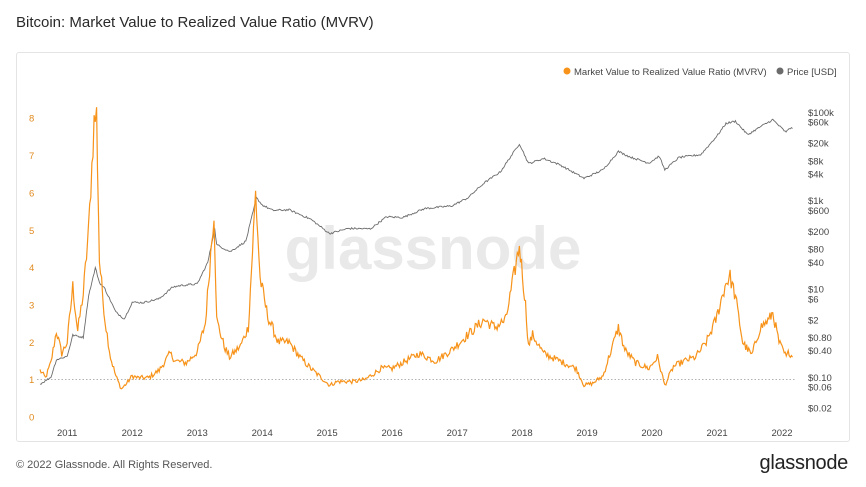 The image size is (866, 487). I want to click on right-tick-label: $200, so click(818, 232).